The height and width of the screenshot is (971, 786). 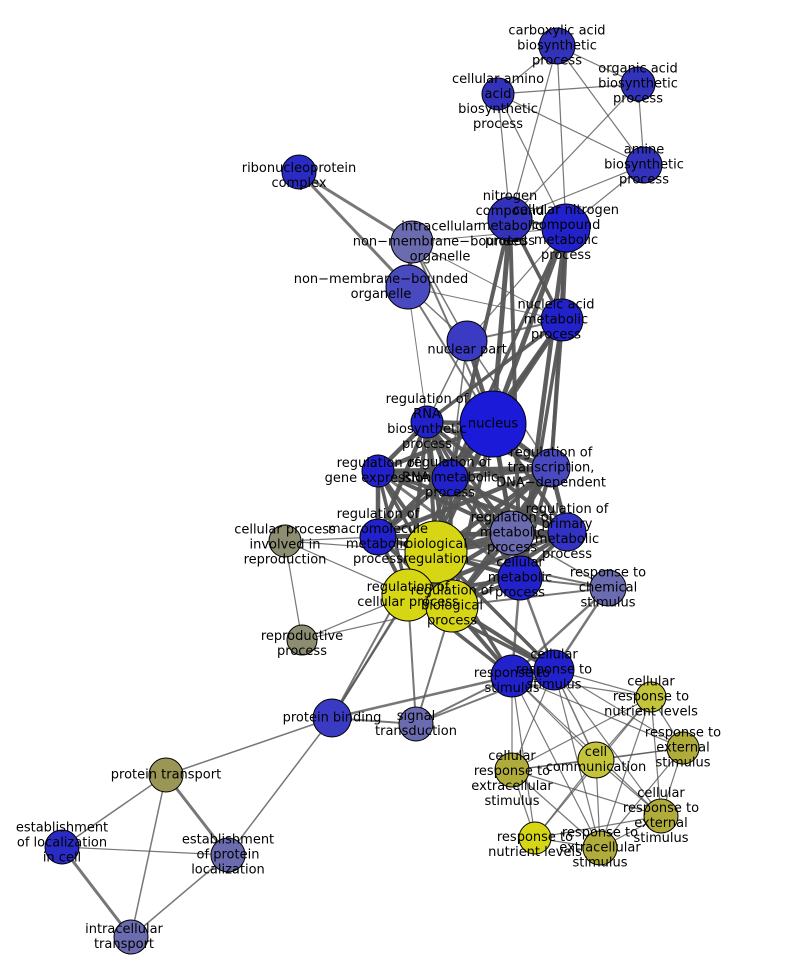 I want to click on graph-node-ribonucleoprotein-complex, so click(x=299, y=172).